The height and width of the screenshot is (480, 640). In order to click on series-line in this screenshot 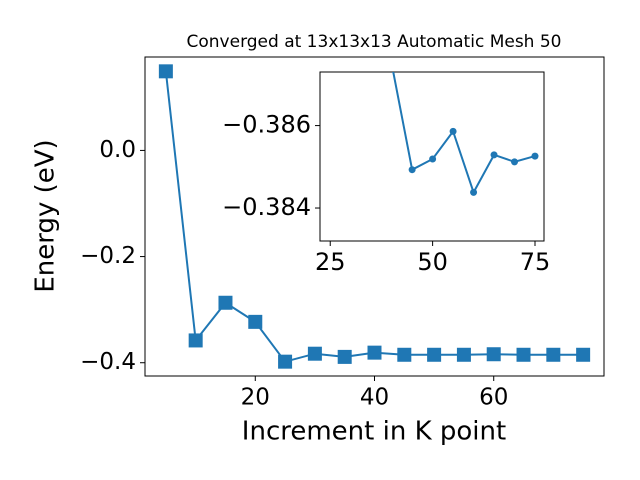, I will do `click(464, 133)`.